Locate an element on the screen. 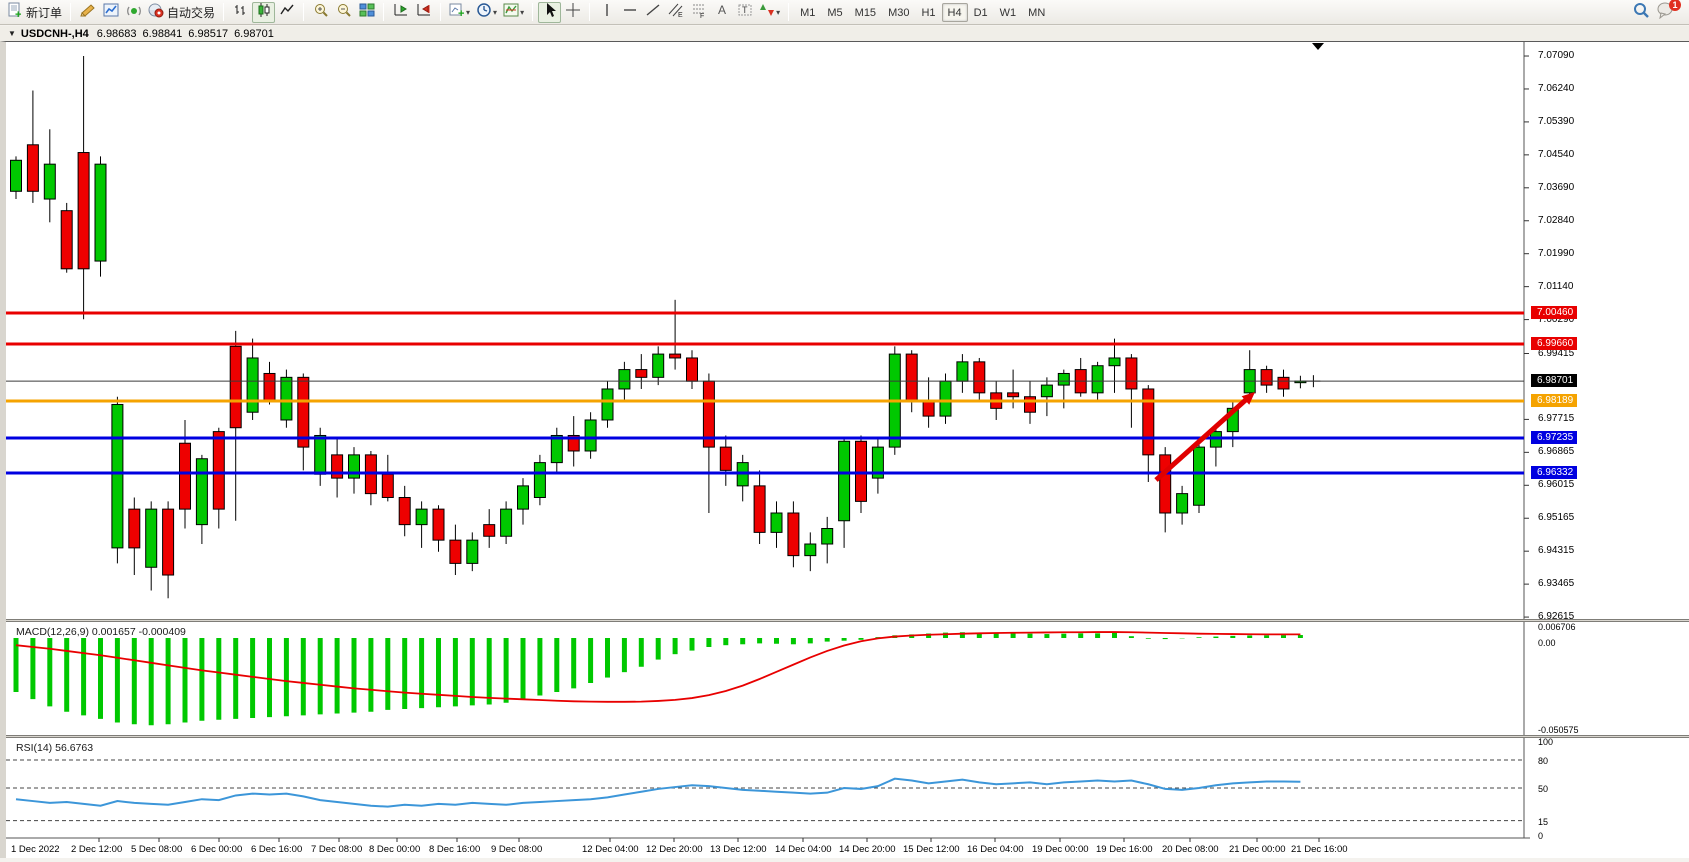 This screenshot has height=862, width=1689. svg-text: F is located at coordinates (702, 15).